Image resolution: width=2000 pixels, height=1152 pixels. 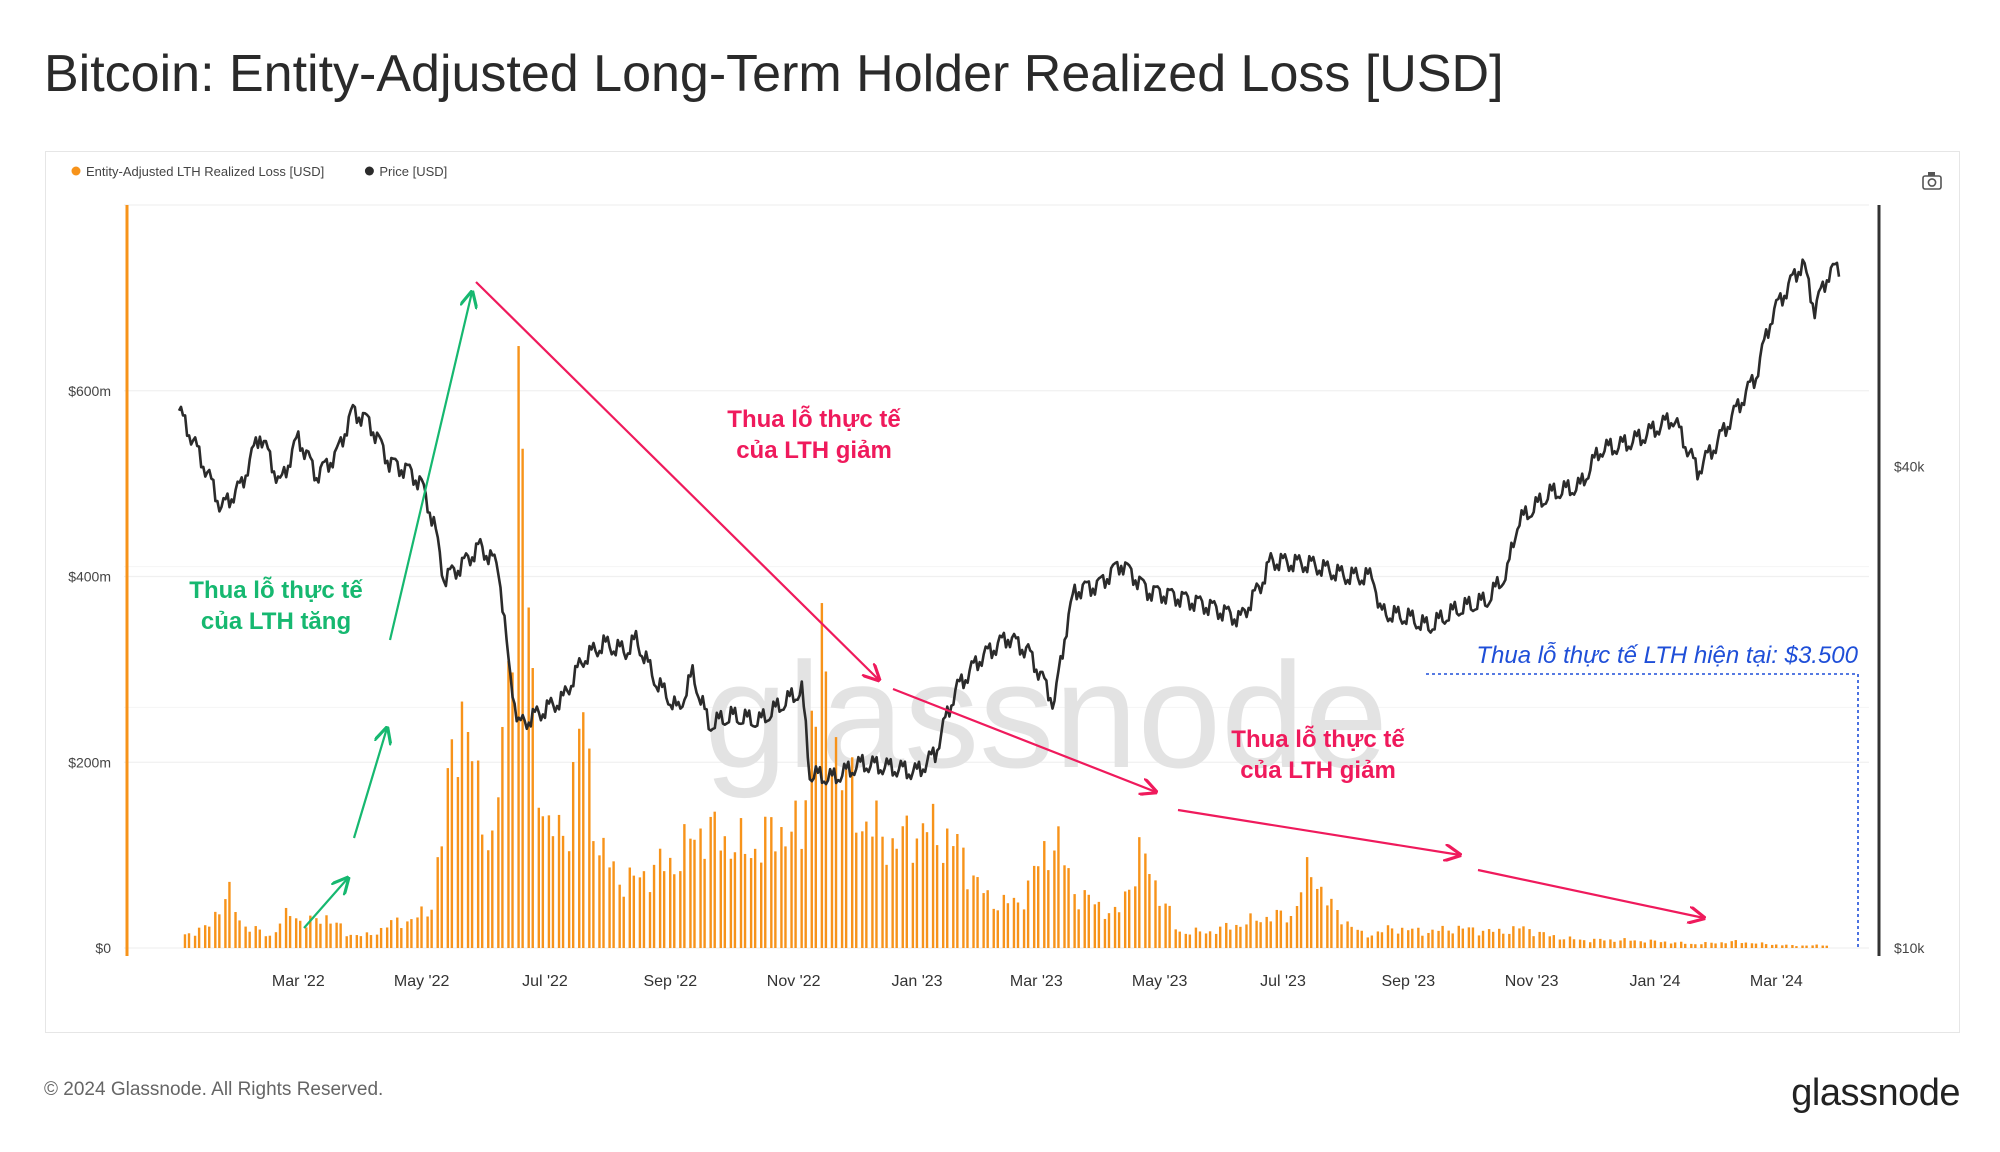 What do you see at coordinates (814, 450) in the screenshot?
I see `annotation-1-line-1: của LTH giảm` at bounding box center [814, 450].